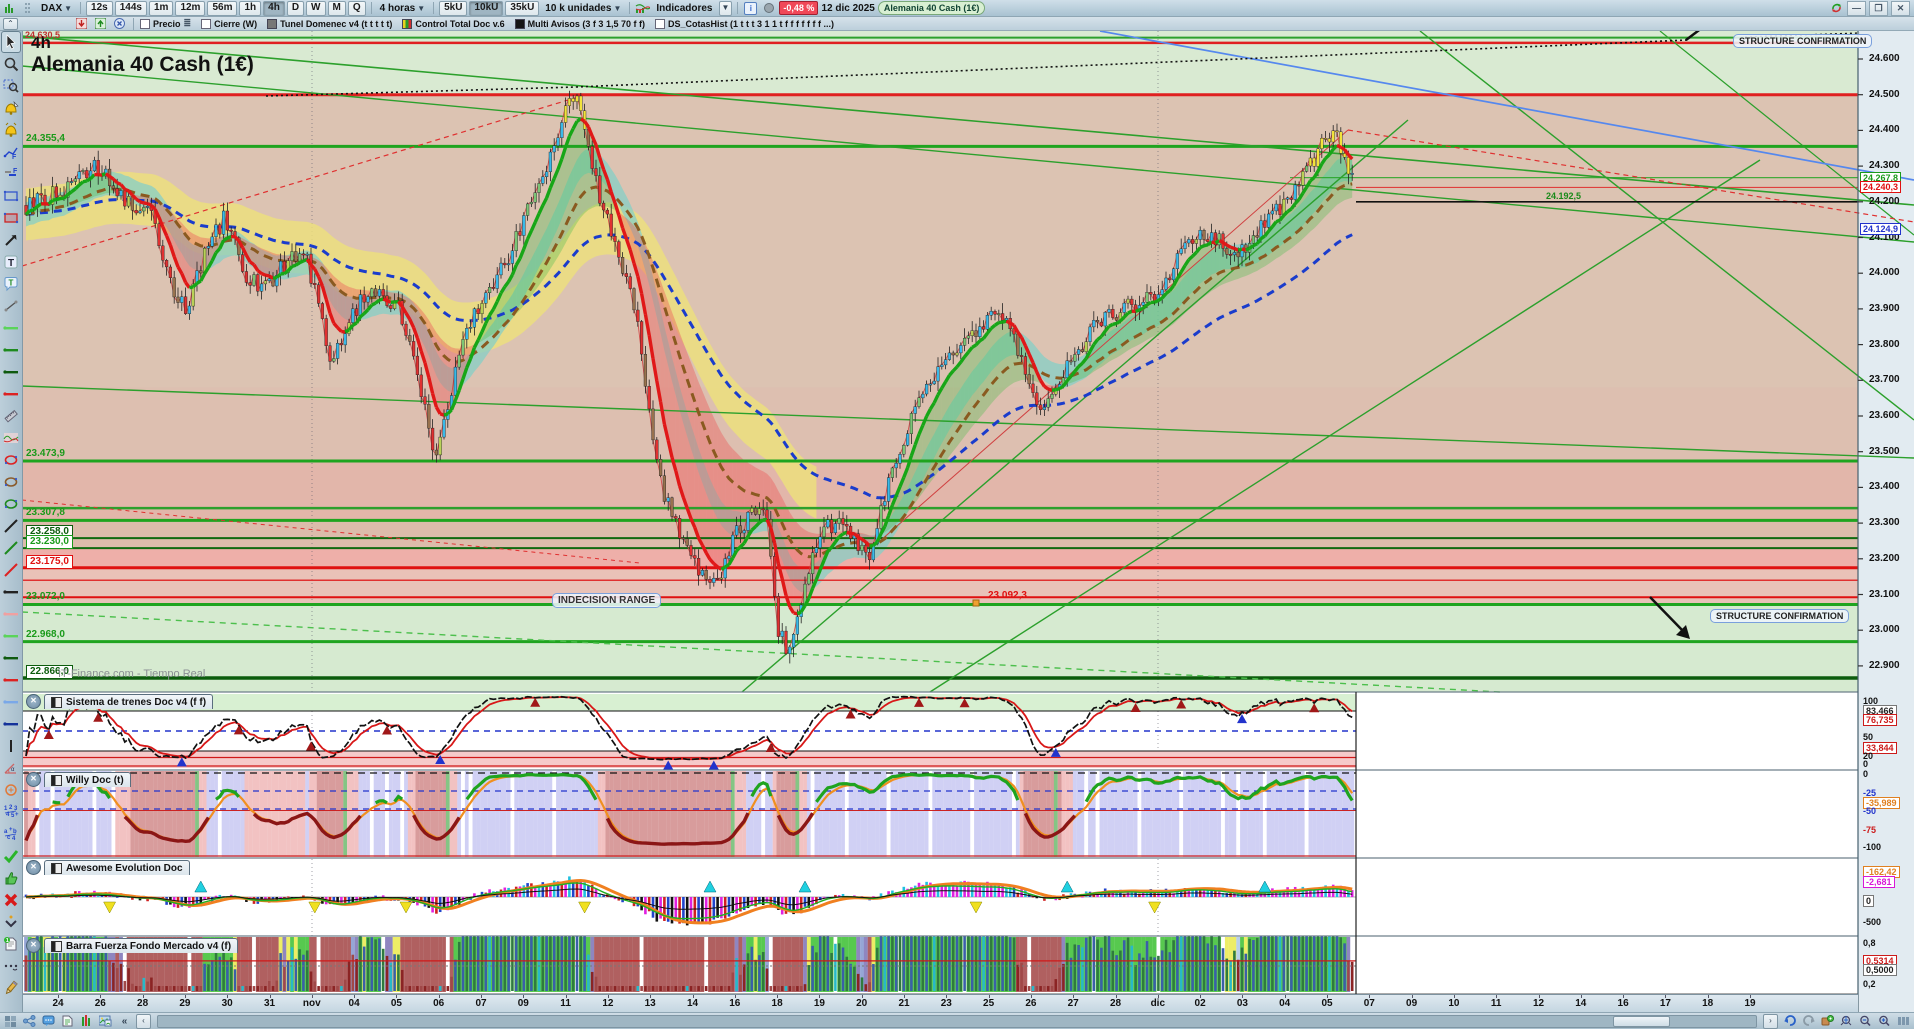 The width and height of the screenshot is (1914, 1029). Describe the element at coordinates (11, 878) in the screenshot. I see `tool-thumb-up-icon` at that location.